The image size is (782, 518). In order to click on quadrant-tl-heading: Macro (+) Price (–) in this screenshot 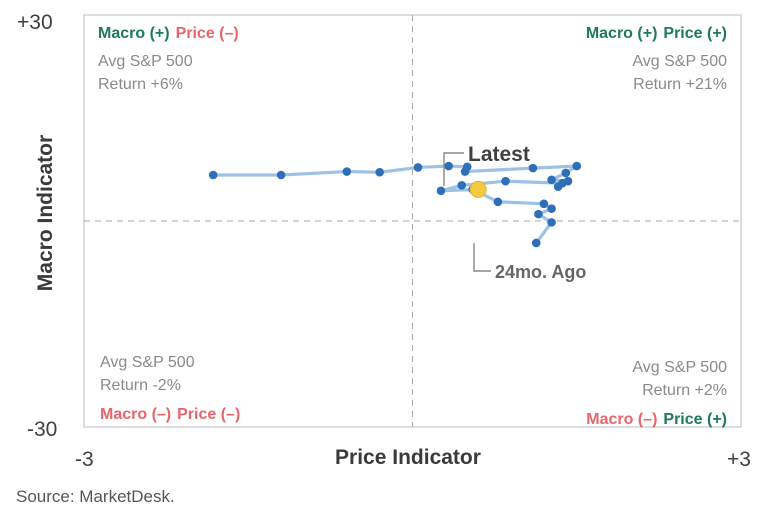, I will do `click(168, 33)`.